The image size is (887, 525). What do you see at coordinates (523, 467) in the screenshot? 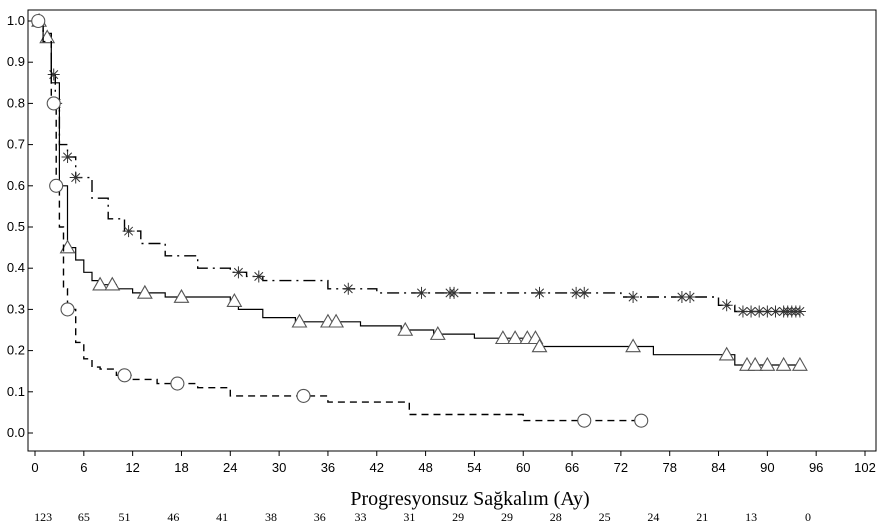
I see `x-tick-label: 60` at bounding box center [523, 467].